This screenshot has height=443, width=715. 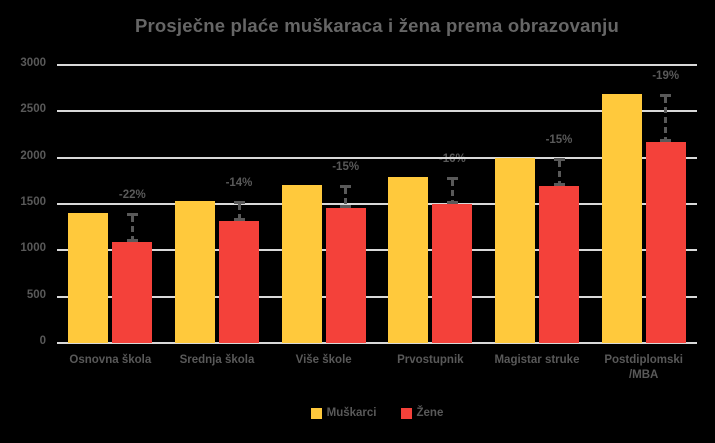 What do you see at coordinates (377, 157) in the screenshot?
I see `gridline-2000` at bounding box center [377, 157].